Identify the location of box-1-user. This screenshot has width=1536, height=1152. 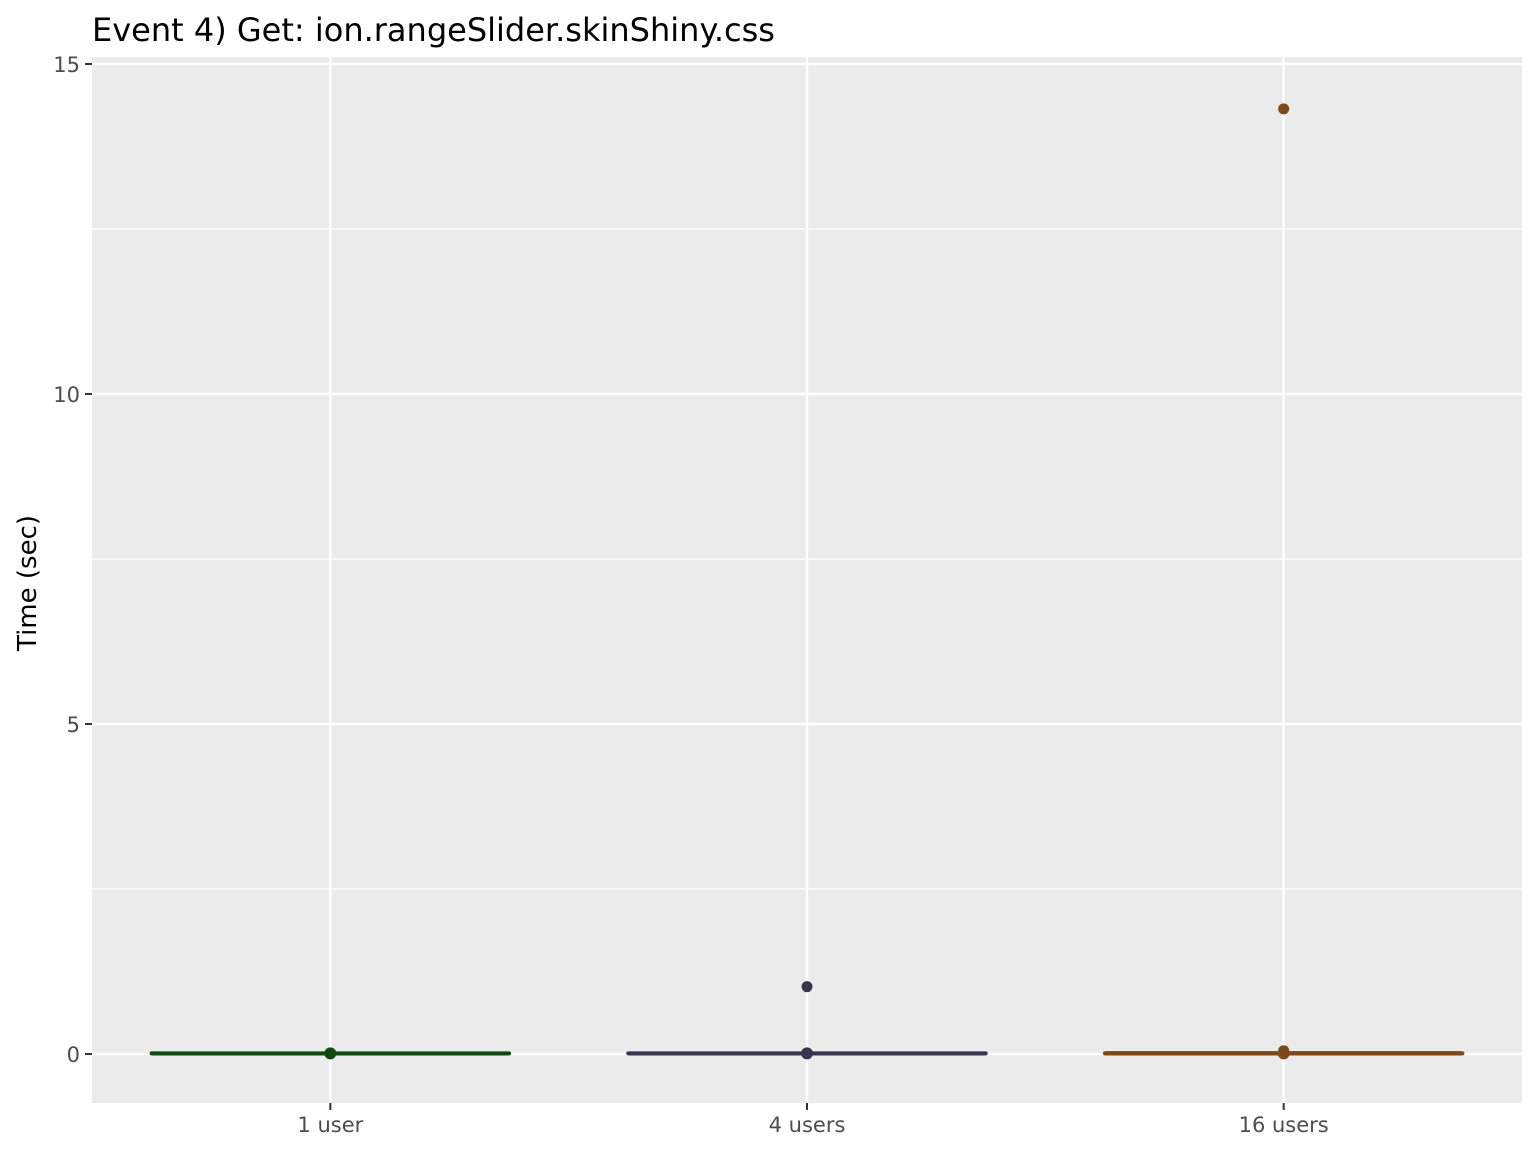
(330, 1053).